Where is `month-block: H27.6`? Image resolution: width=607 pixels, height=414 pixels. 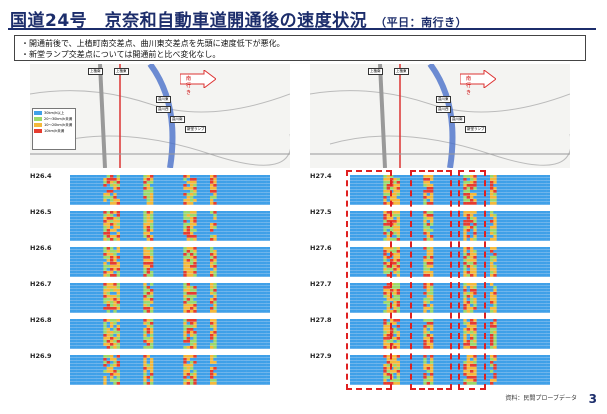 month-block: H27.6 is located at coordinates (440, 261).